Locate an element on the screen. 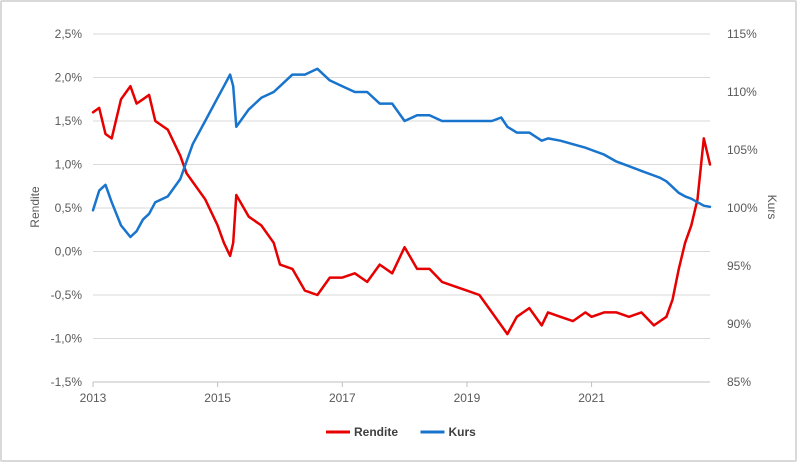 The image size is (797, 462). left-tick-label: -1,0% is located at coordinates (67, 339).